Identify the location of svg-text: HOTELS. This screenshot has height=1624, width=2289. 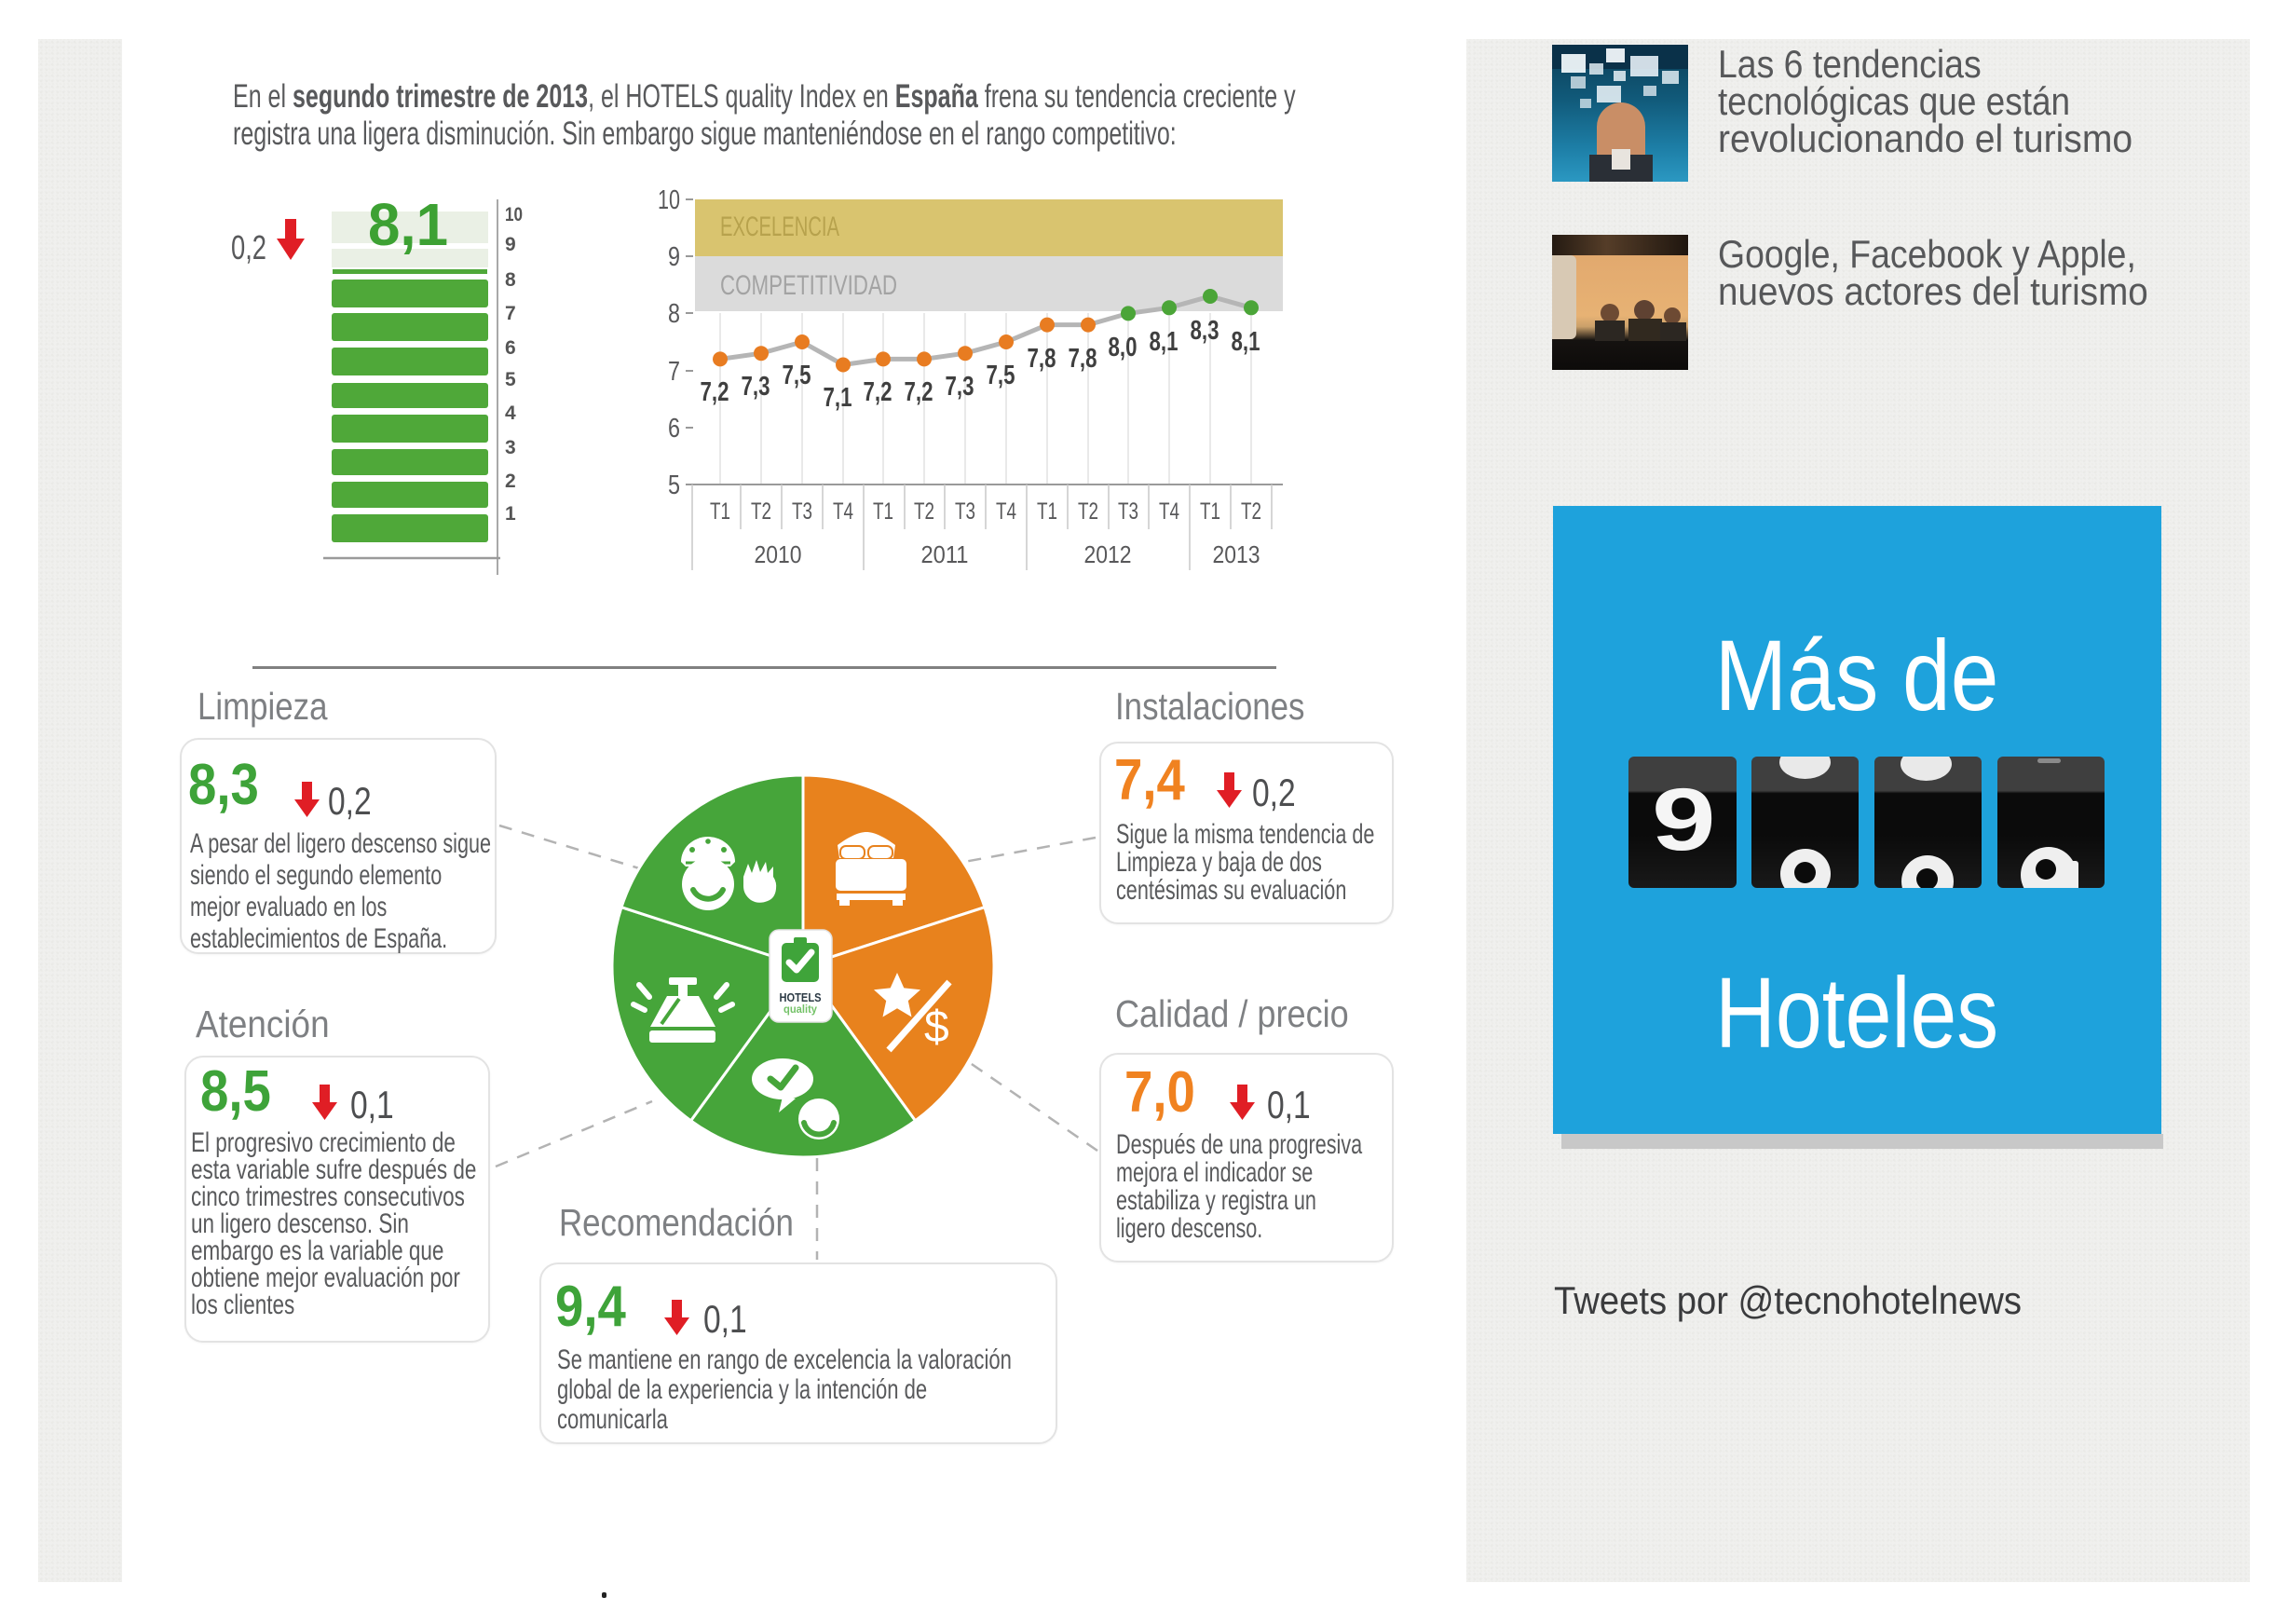
(801, 997).